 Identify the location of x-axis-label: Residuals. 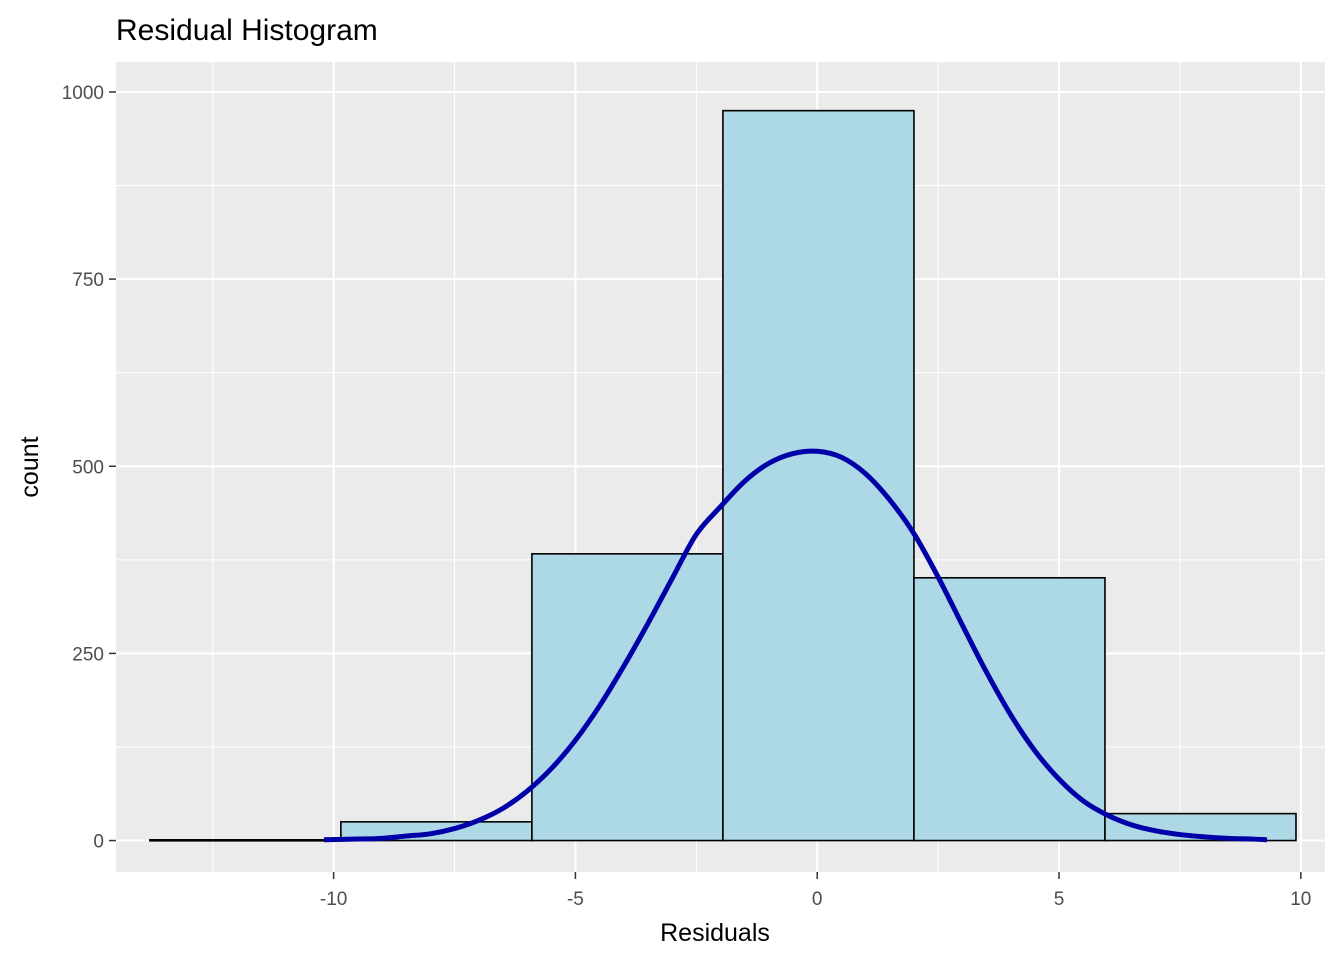
(715, 933).